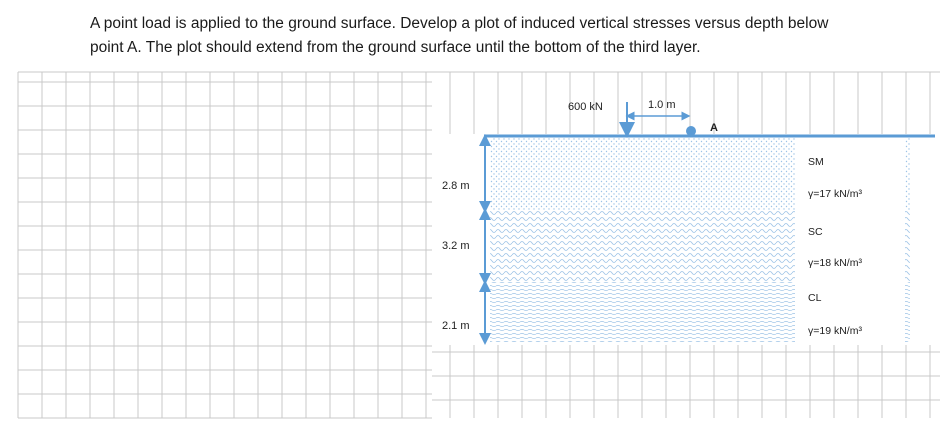 Image resolution: width=951 pixels, height=422 pixels. I want to click on layer-3-unit-weight: γ=19 kN/m³, so click(835, 331).